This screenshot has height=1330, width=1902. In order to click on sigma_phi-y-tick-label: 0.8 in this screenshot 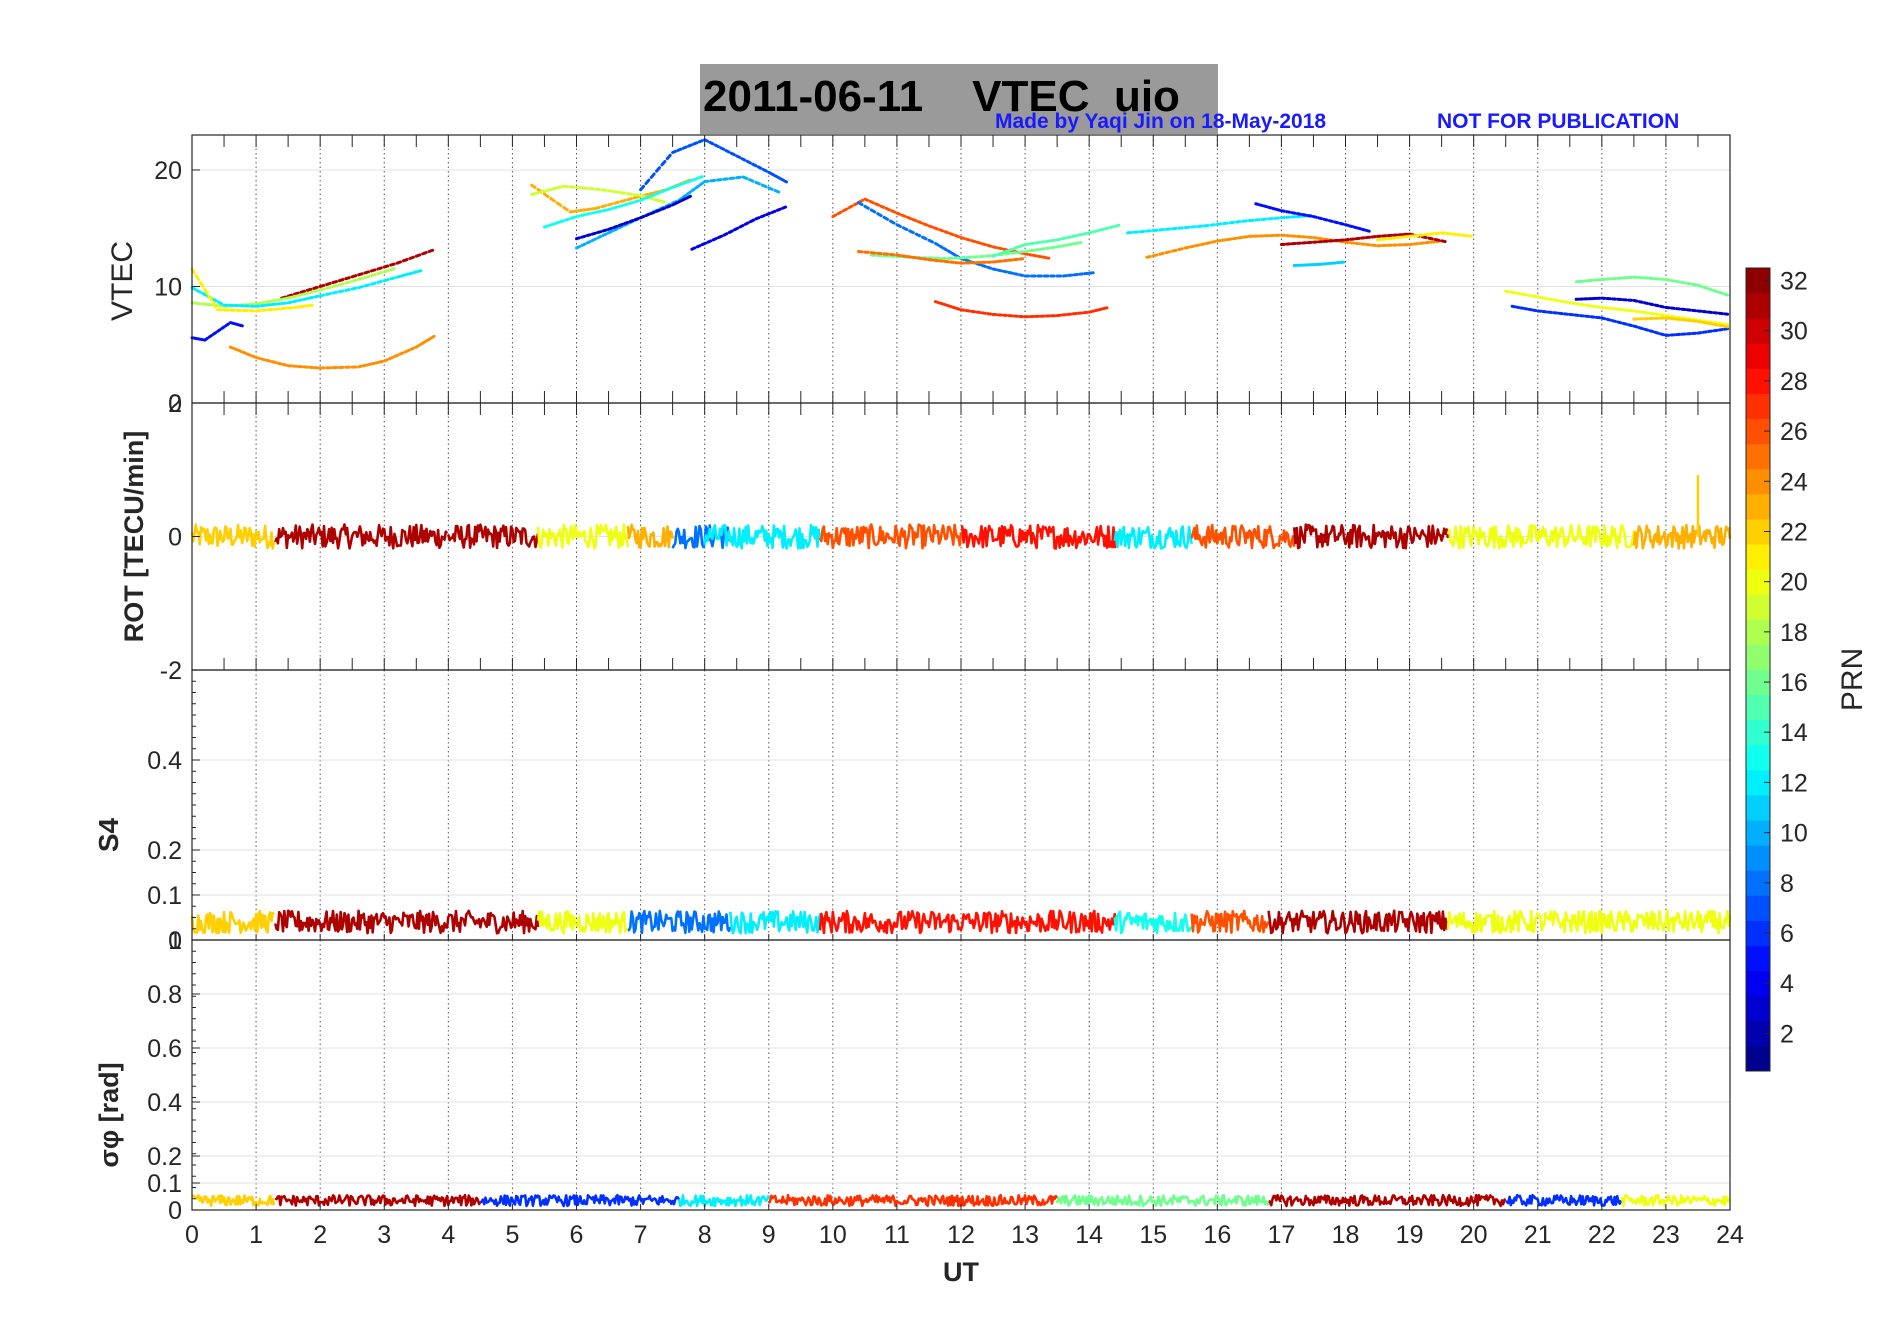, I will do `click(164, 995)`.